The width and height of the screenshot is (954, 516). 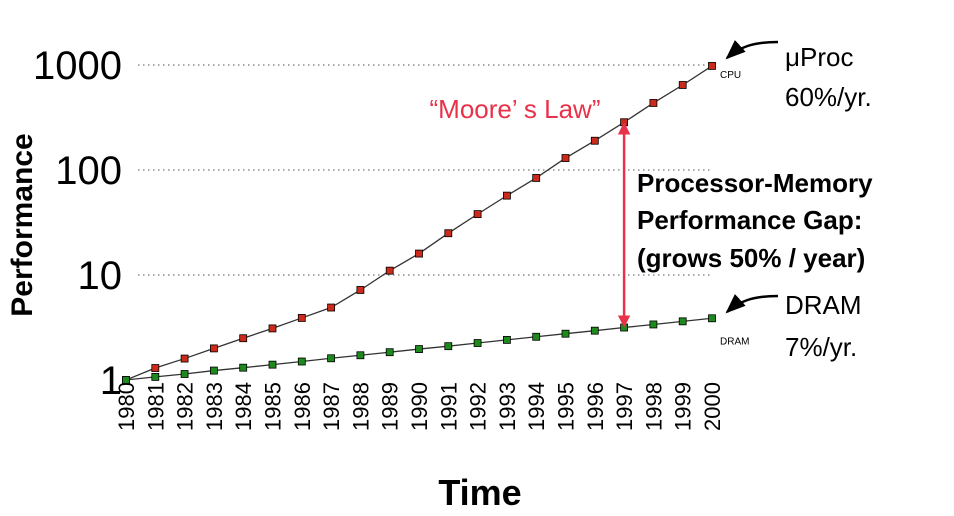 What do you see at coordinates (823, 305) in the screenshot?
I see `dram-annotation: DRAM` at bounding box center [823, 305].